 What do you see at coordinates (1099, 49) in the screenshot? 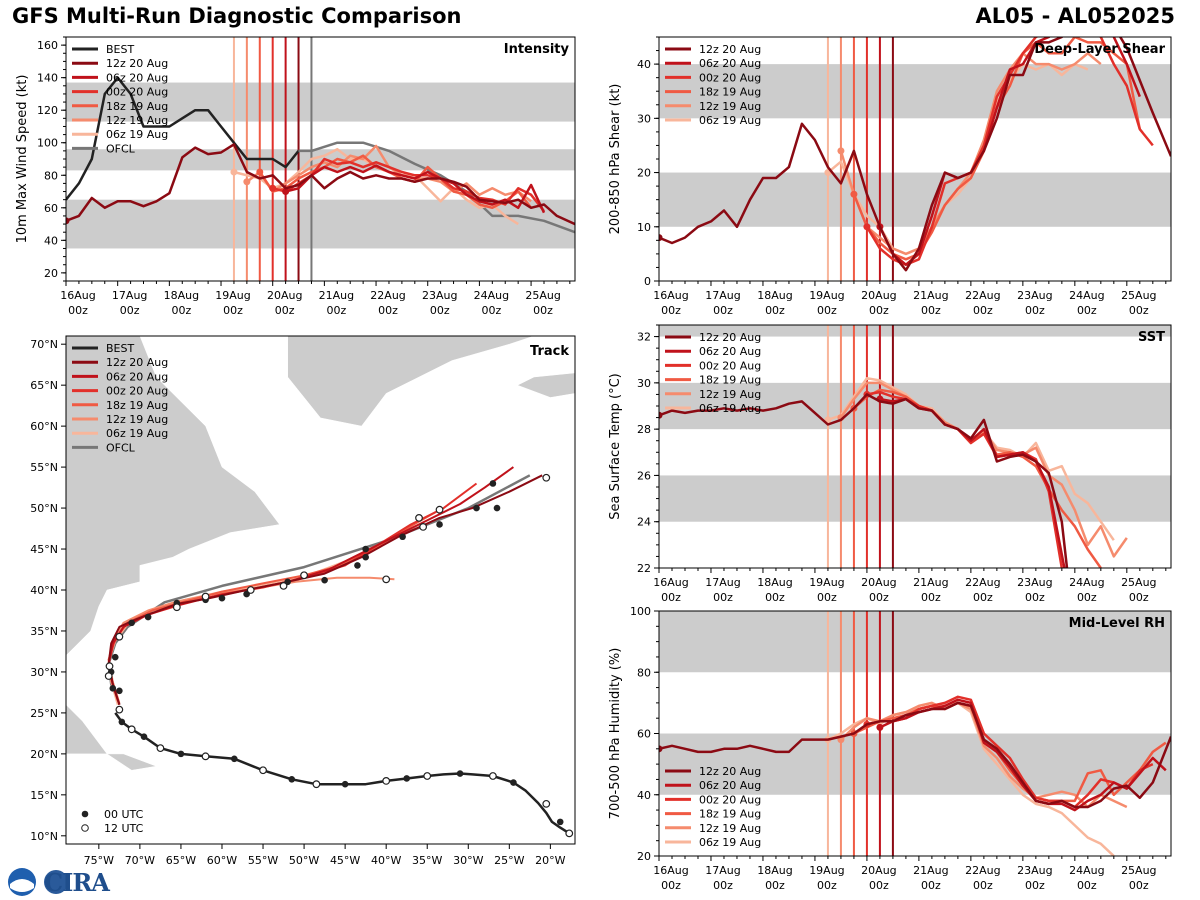
I see `shear-panel-title: Deep-Layer Shear` at bounding box center [1099, 49].